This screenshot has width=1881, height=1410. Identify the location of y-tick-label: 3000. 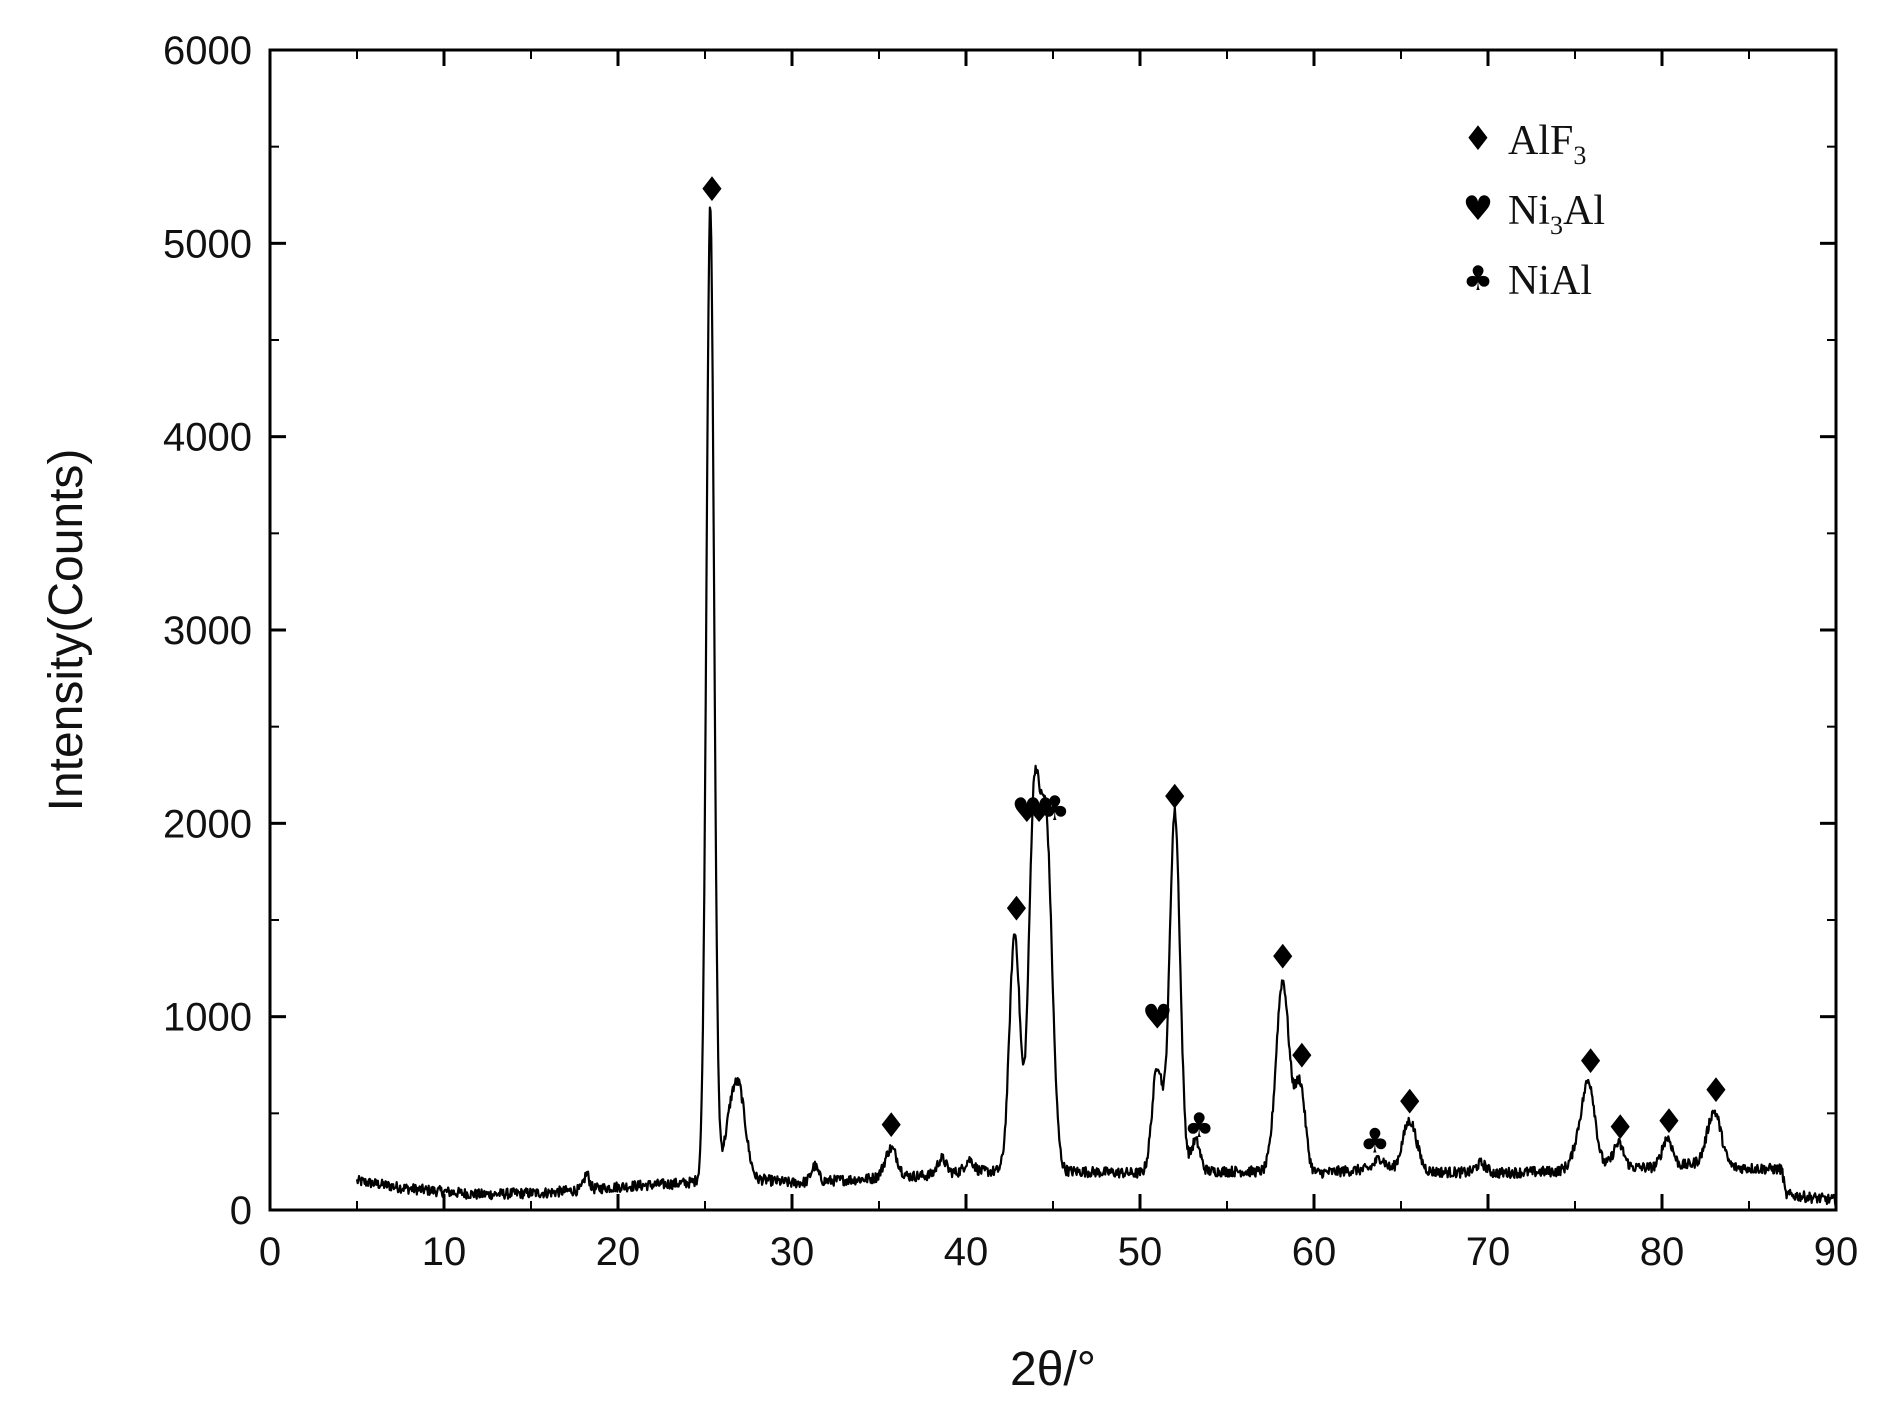
(207, 631).